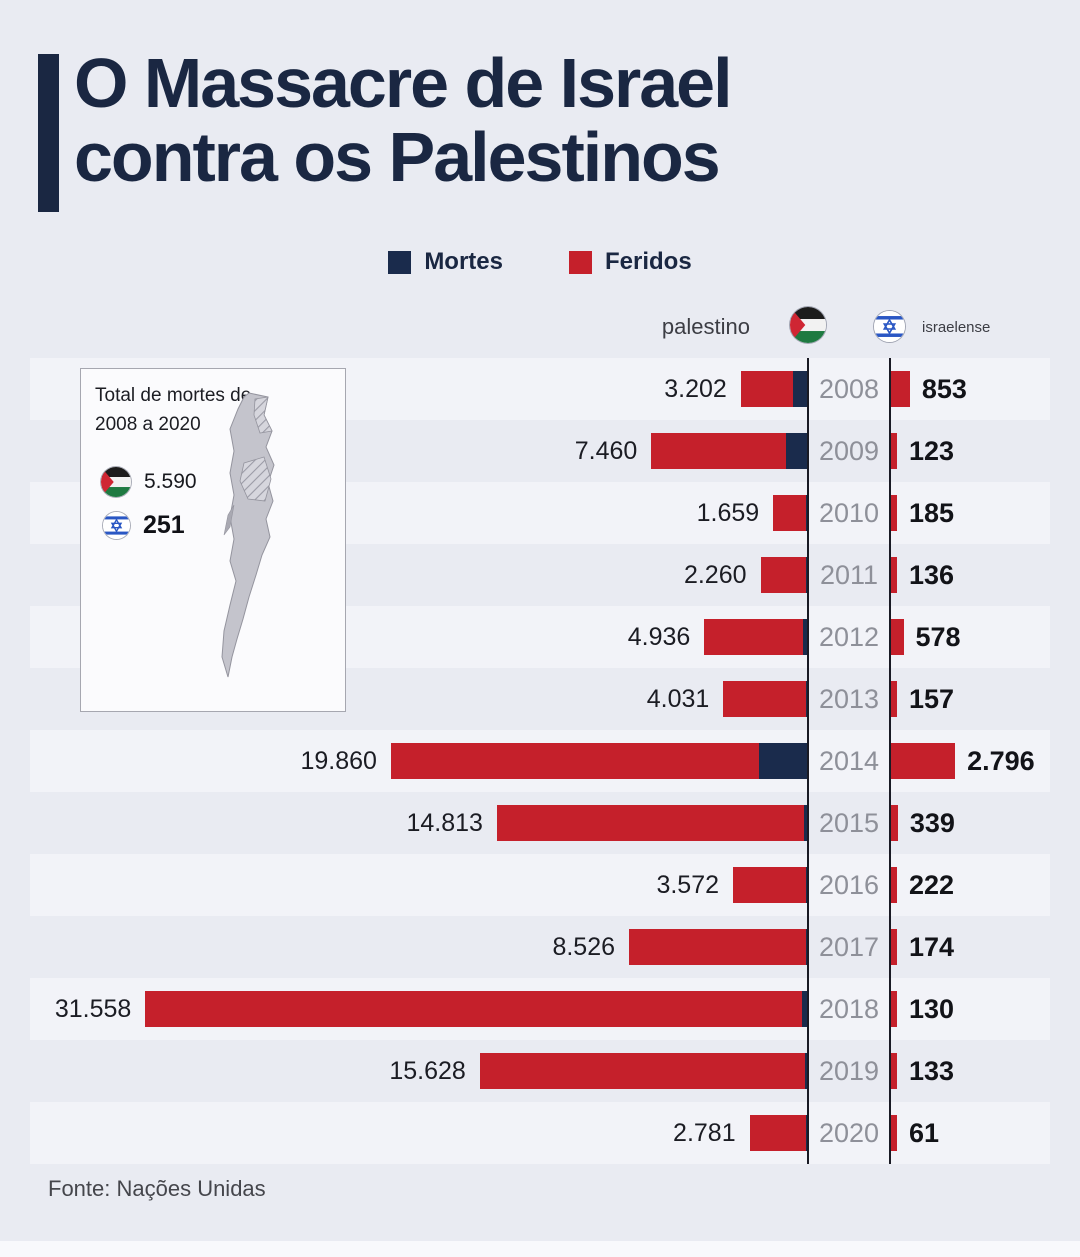 Image resolution: width=1080 pixels, height=1257 pixels. I want to click on legend-label-mortes: Mortes, so click(463, 261).